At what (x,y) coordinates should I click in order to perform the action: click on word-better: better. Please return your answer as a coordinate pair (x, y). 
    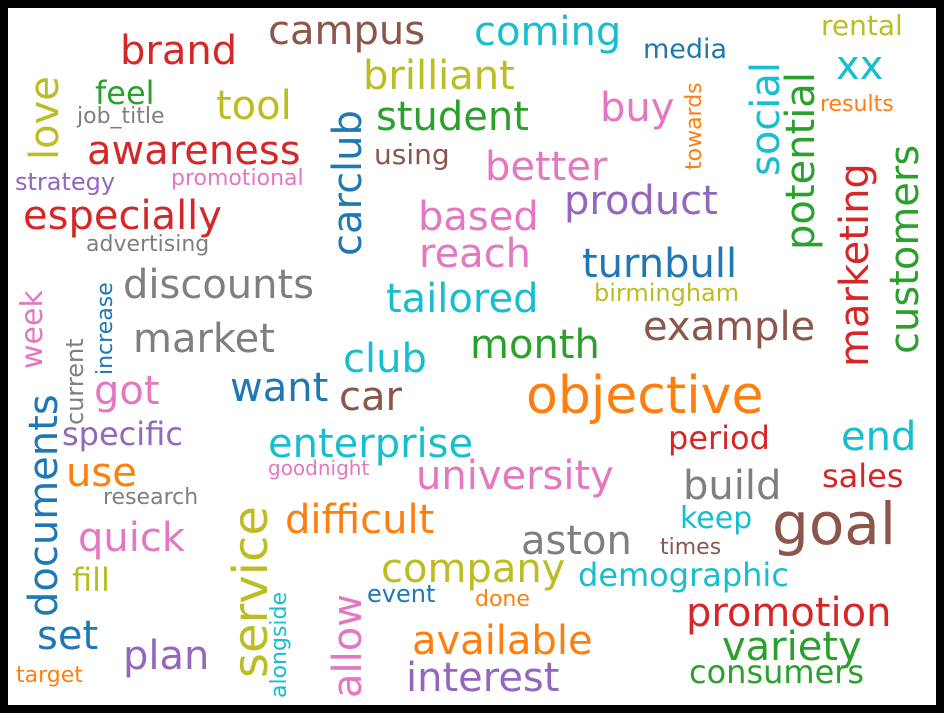
    Looking at the image, I should click on (546, 167).